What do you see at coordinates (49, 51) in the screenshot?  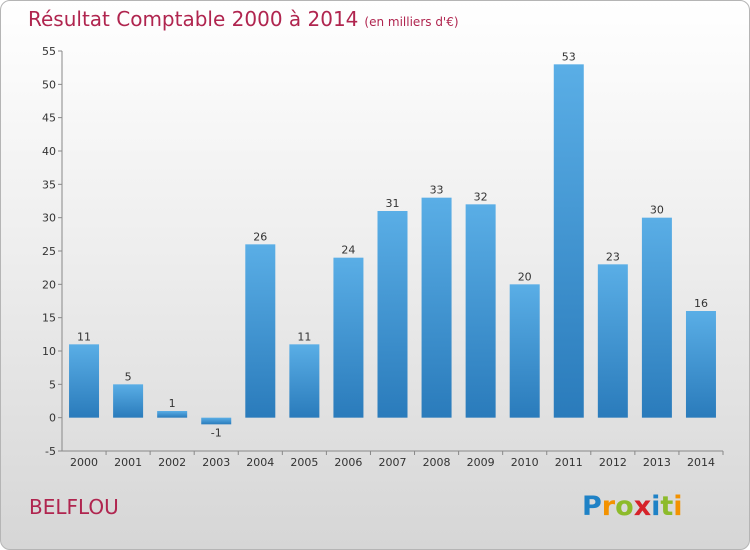 I see `y-tick-label: 55` at bounding box center [49, 51].